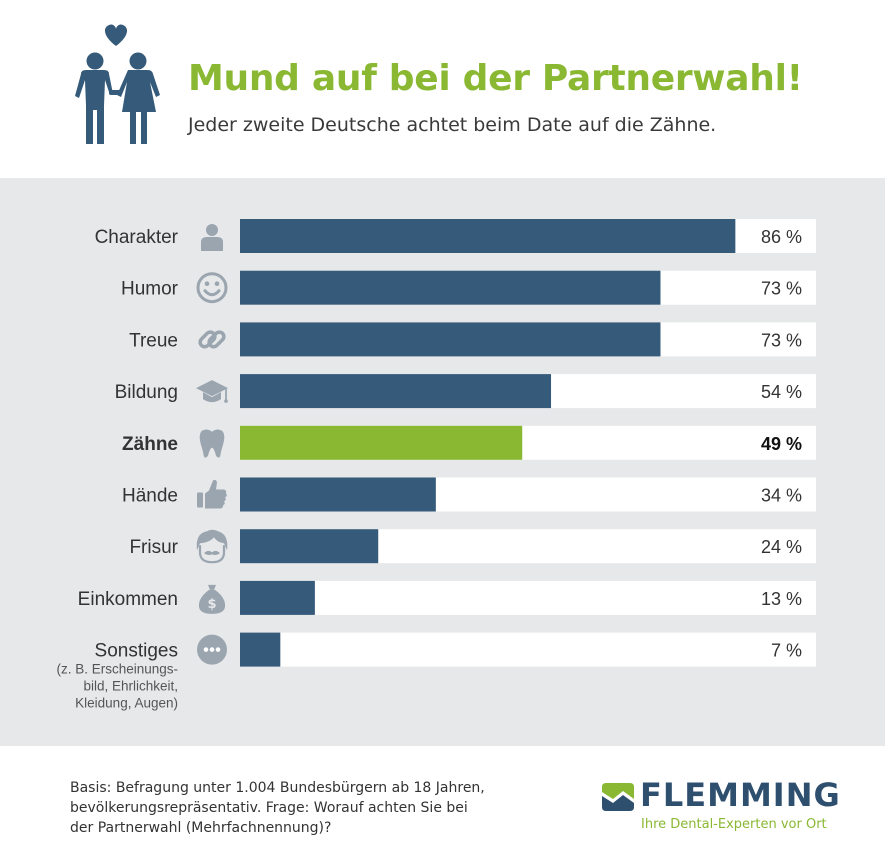 This screenshot has height=854, width=885. Describe the element at coordinates (150, 289) in the screenshot. I see `category-label: Humor` at that location.